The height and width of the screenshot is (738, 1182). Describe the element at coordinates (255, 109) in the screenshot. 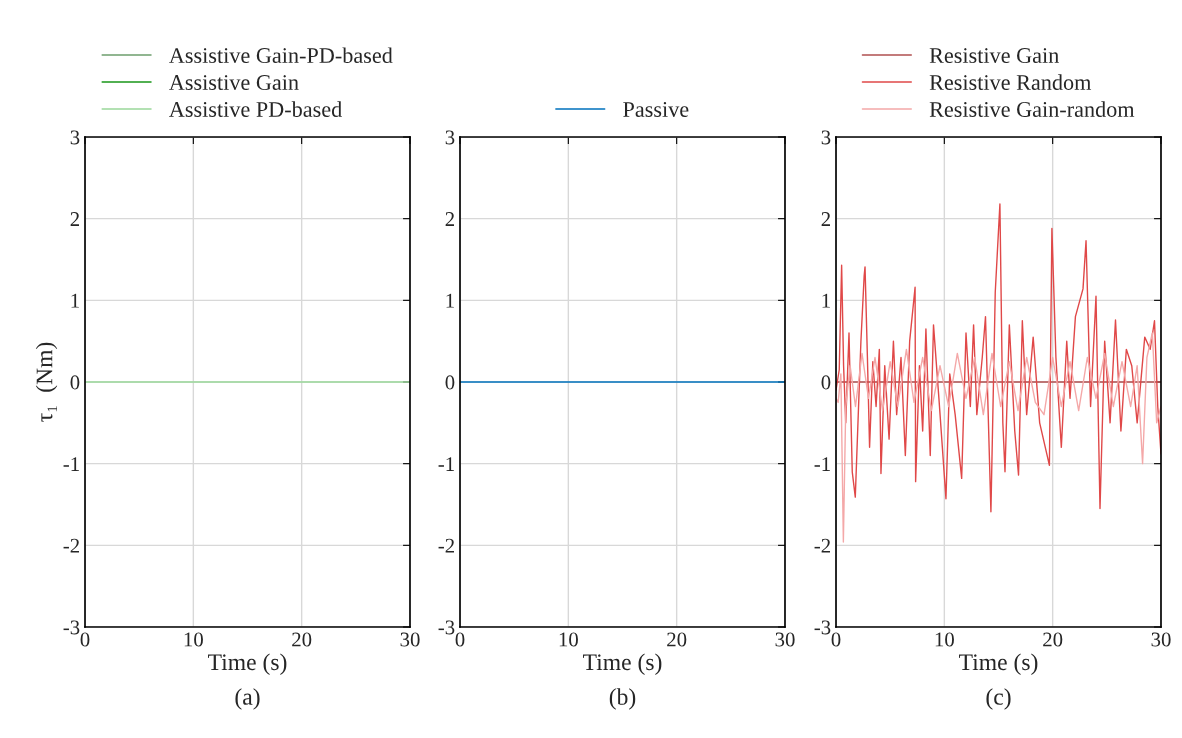

I see `legend-label: Assistive PD-based` at that location.